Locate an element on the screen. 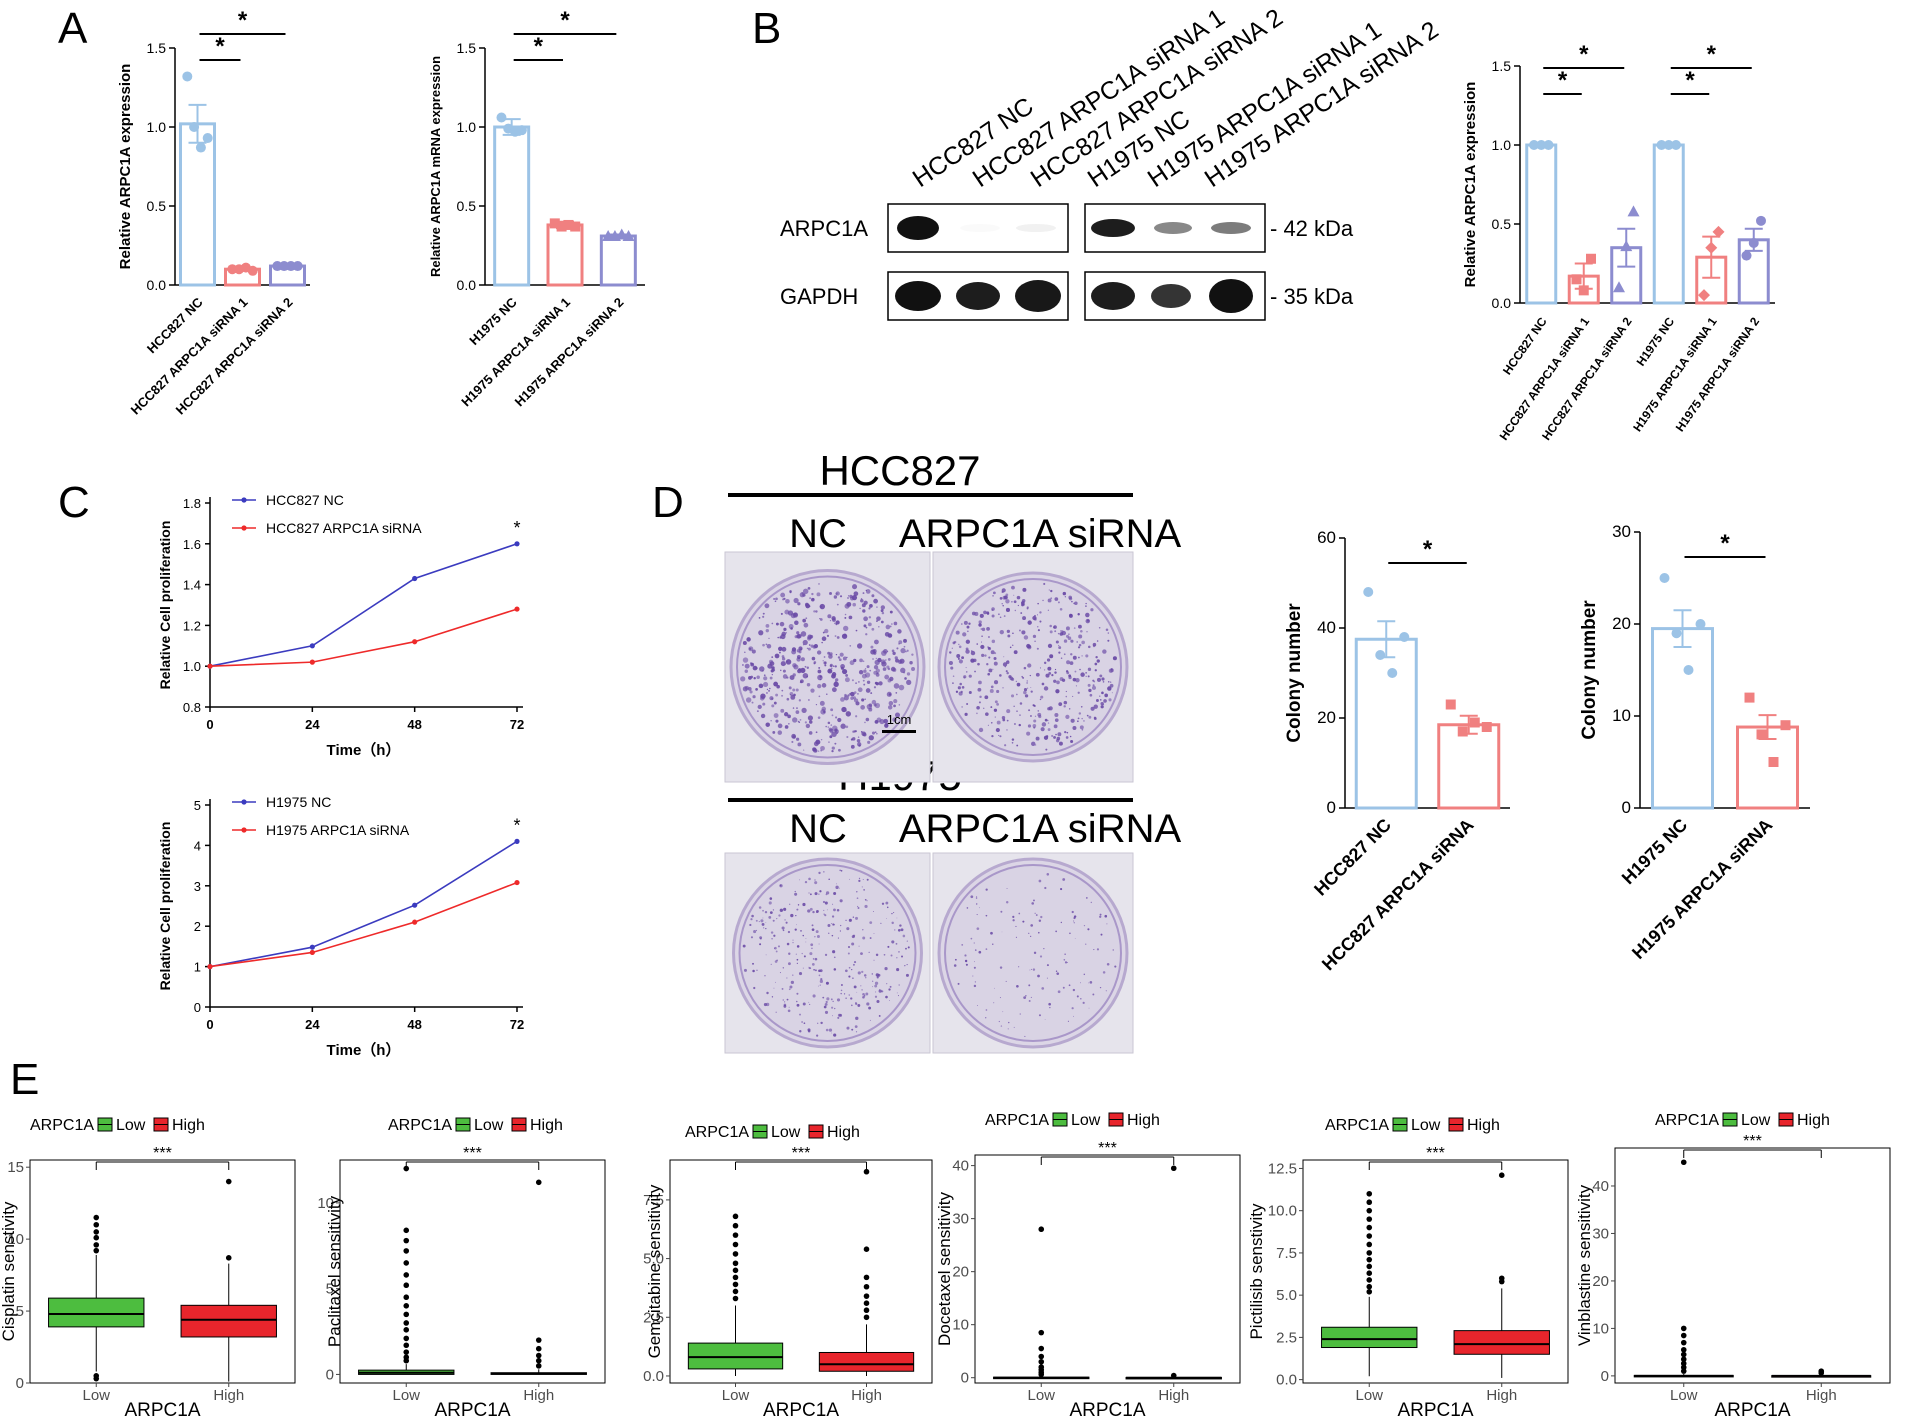 This screenshot has width=1905, height=1418. x-tick-label: 48 is located at coordinates (414, 724).